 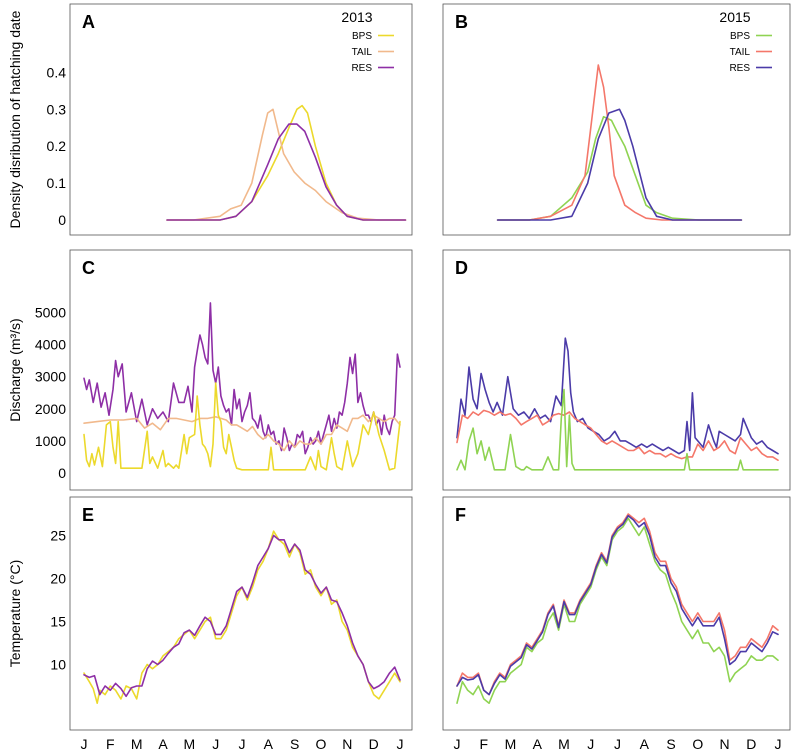 I want to click on y-tick-label: 4000, so click(x=50, y=345).